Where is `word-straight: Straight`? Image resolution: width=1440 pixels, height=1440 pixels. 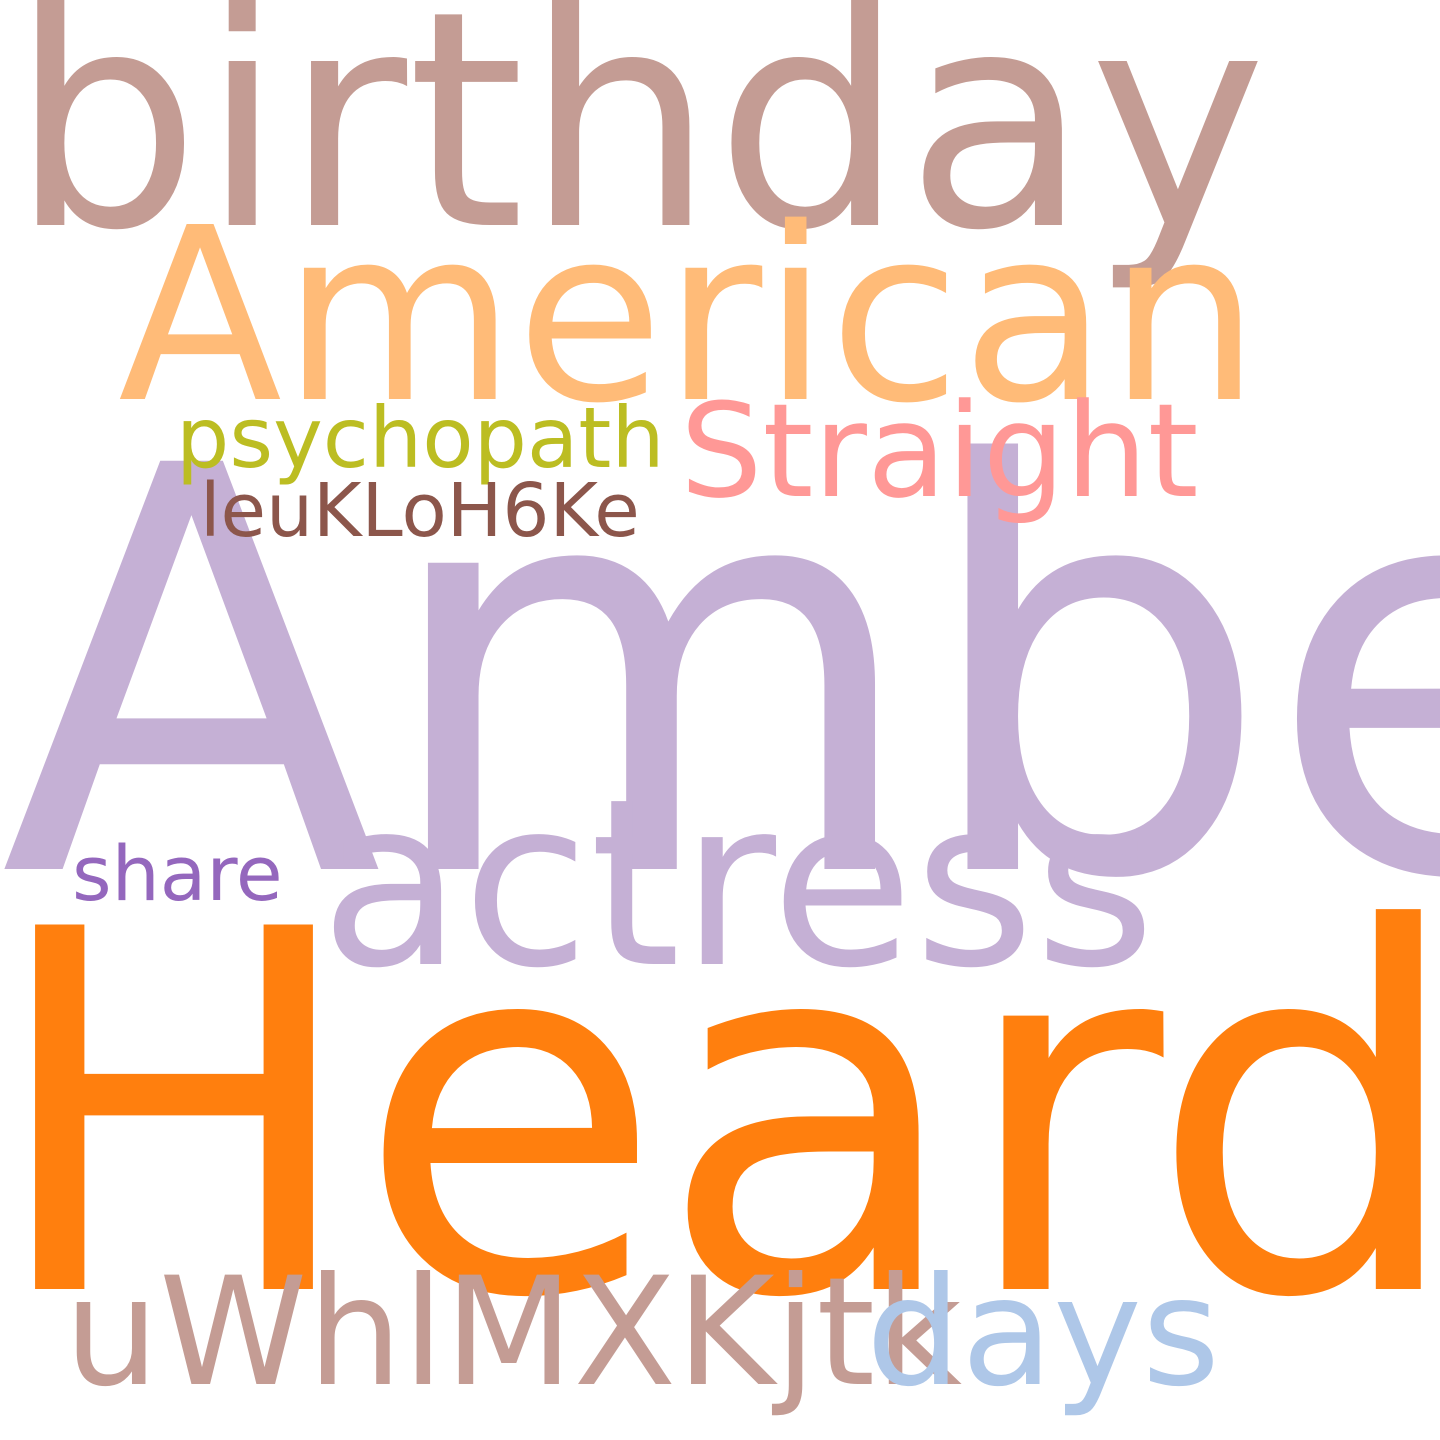
word-straight: Straight is located at coordinates (939, 451).